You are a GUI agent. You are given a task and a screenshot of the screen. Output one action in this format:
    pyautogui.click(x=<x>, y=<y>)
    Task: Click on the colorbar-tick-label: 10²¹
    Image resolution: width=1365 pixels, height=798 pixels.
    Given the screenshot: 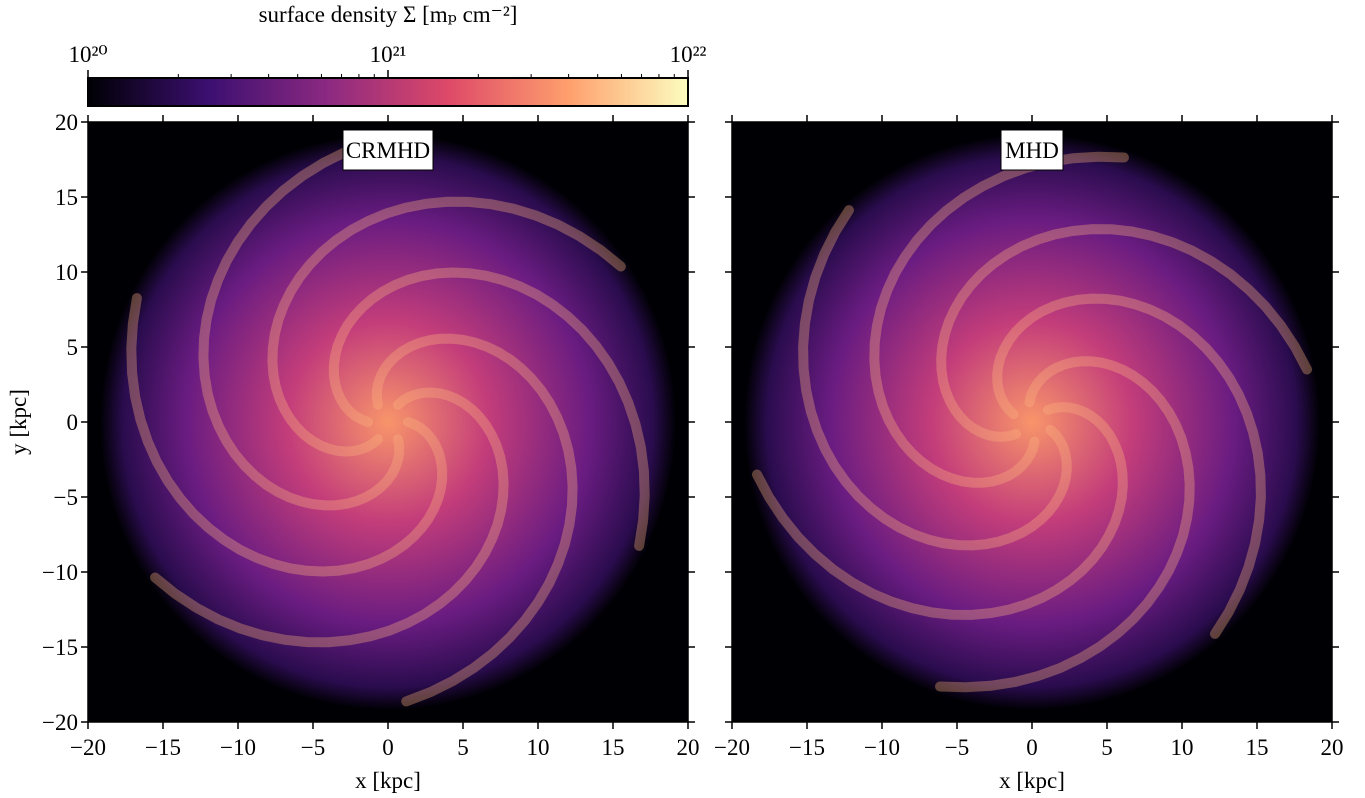 What is the action you would take?
    pyautogui.click(x=388, y=54)
    